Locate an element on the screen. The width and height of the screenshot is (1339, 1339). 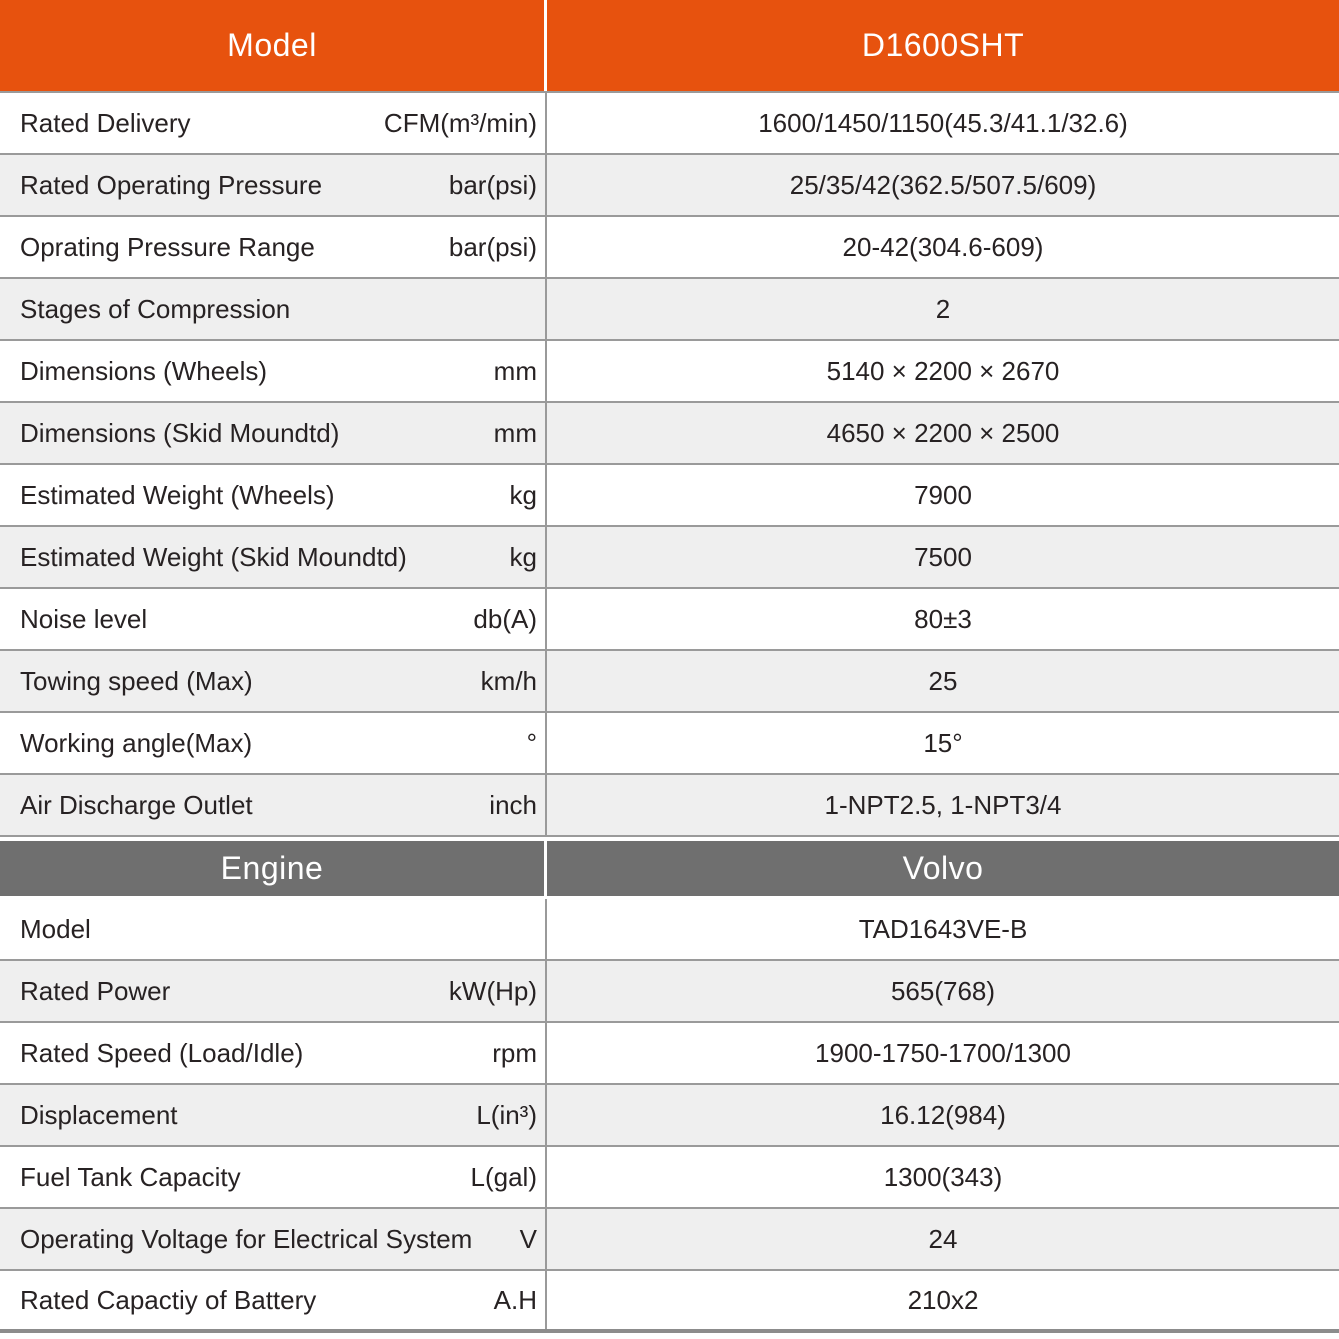
table-row: Fuel Tank Capacity L(gal) 1300(343) is located at coordinates (669, 1178).